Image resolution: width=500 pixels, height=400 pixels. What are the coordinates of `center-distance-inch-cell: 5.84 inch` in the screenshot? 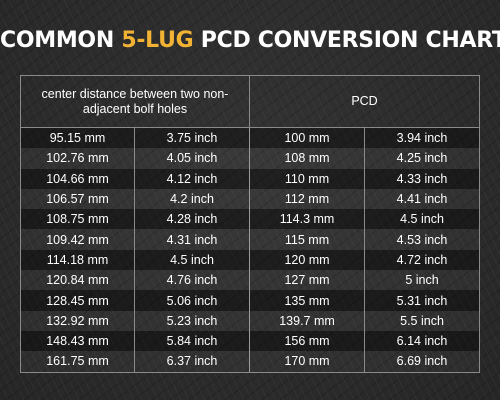 It's located at (192, 341).